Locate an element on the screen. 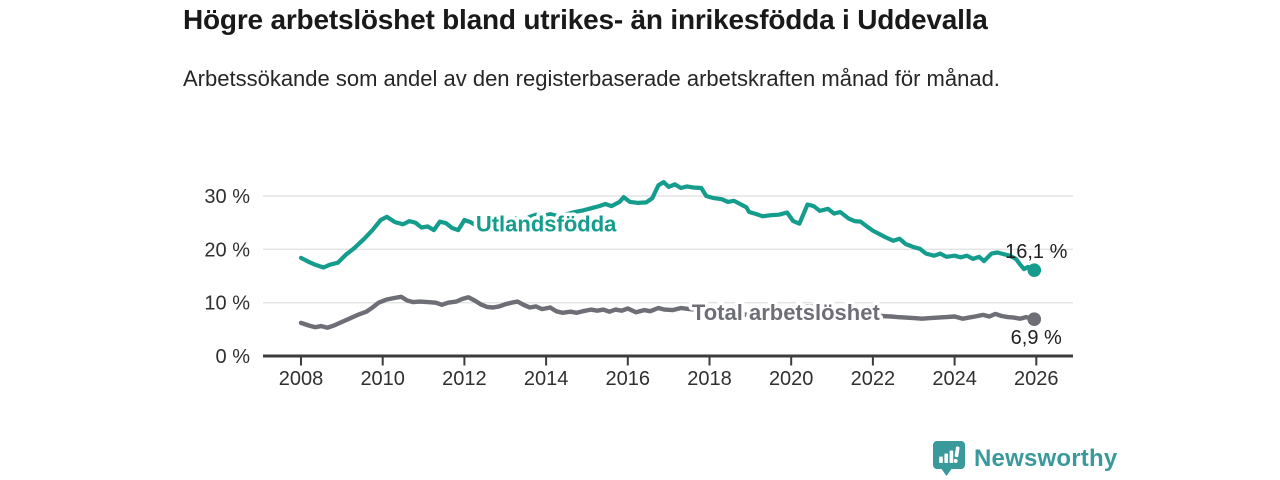  series-end-value-label: 6,9 % is located at coordinates (1036, 338).